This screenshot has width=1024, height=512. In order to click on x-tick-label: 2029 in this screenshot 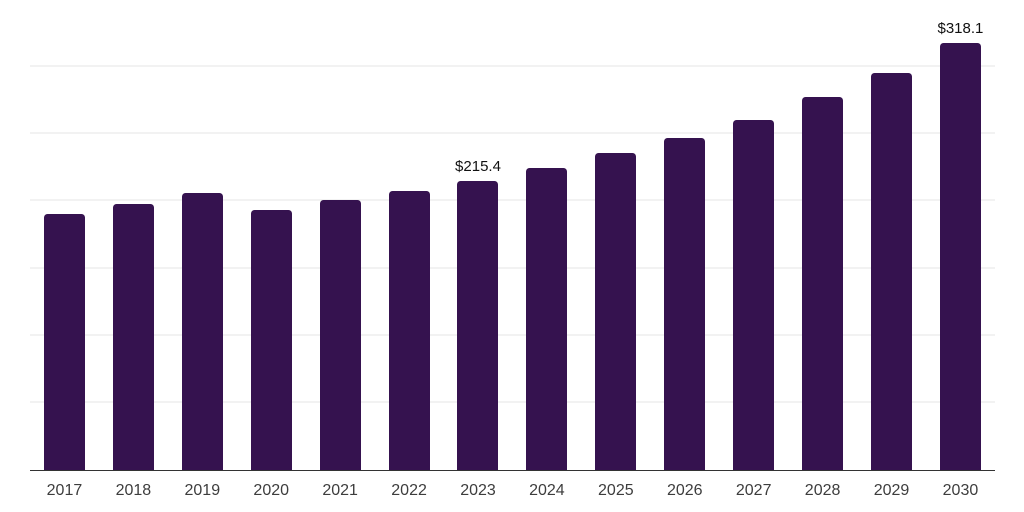, I will do `click(891, 490)`.